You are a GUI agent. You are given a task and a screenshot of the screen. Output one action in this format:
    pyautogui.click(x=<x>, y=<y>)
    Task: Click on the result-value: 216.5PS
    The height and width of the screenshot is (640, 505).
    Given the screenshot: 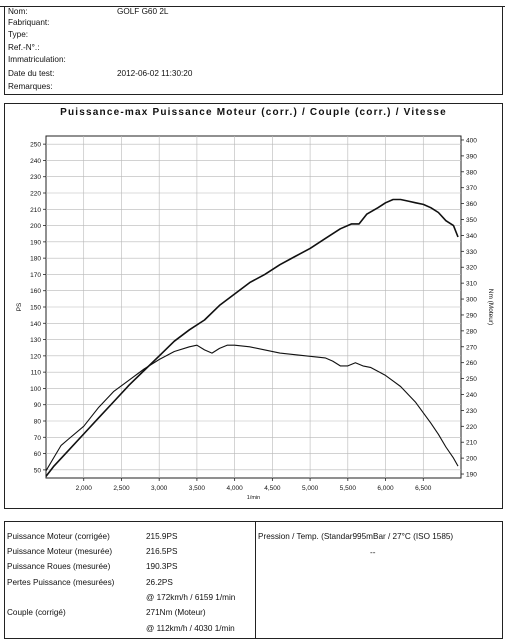 What is the action you would take?
    pyautogui.click(x=162, y=551)
    